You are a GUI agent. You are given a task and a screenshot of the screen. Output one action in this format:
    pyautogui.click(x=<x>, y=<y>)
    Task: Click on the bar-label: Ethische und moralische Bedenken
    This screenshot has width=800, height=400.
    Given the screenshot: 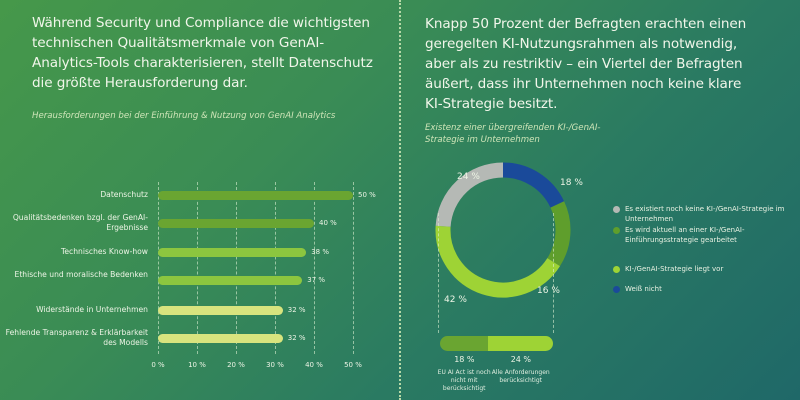 What is the action you would take?
    pyautogui.click(x=81, y=274)
    